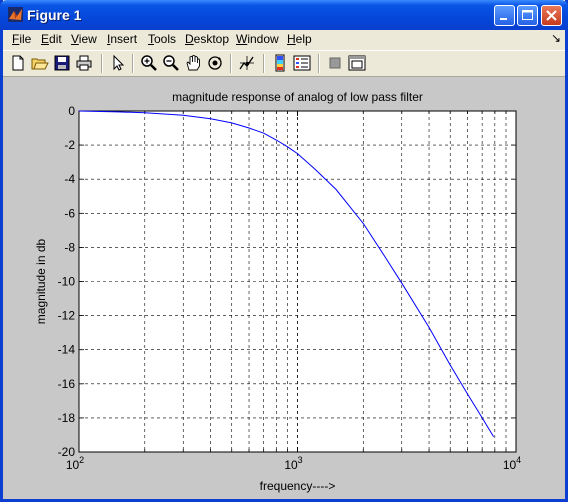  What do you see at coordinates (67, 282) in the screenshot?
I see `y-tick-label: -10` at bounding box center [67, 282].